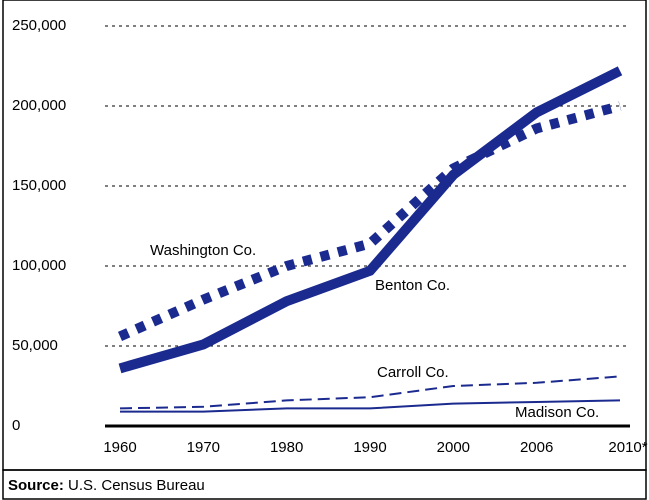 The image size is (649, 500). I want to click on source: Source: U.S. Census Bureau, so click(106, 485).